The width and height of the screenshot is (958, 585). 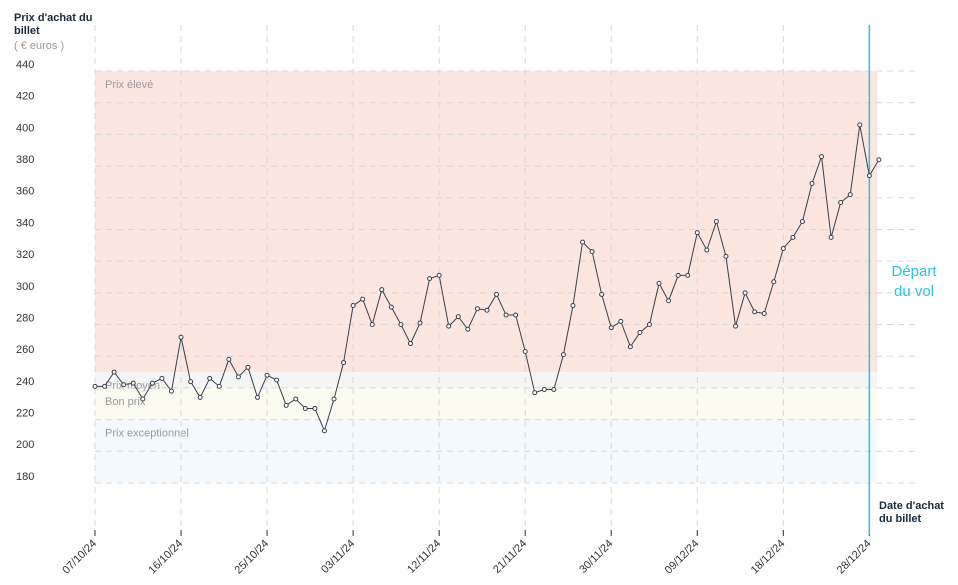 I want to click on x-tick-label: 03/11/24, so click(x=338, y=557).